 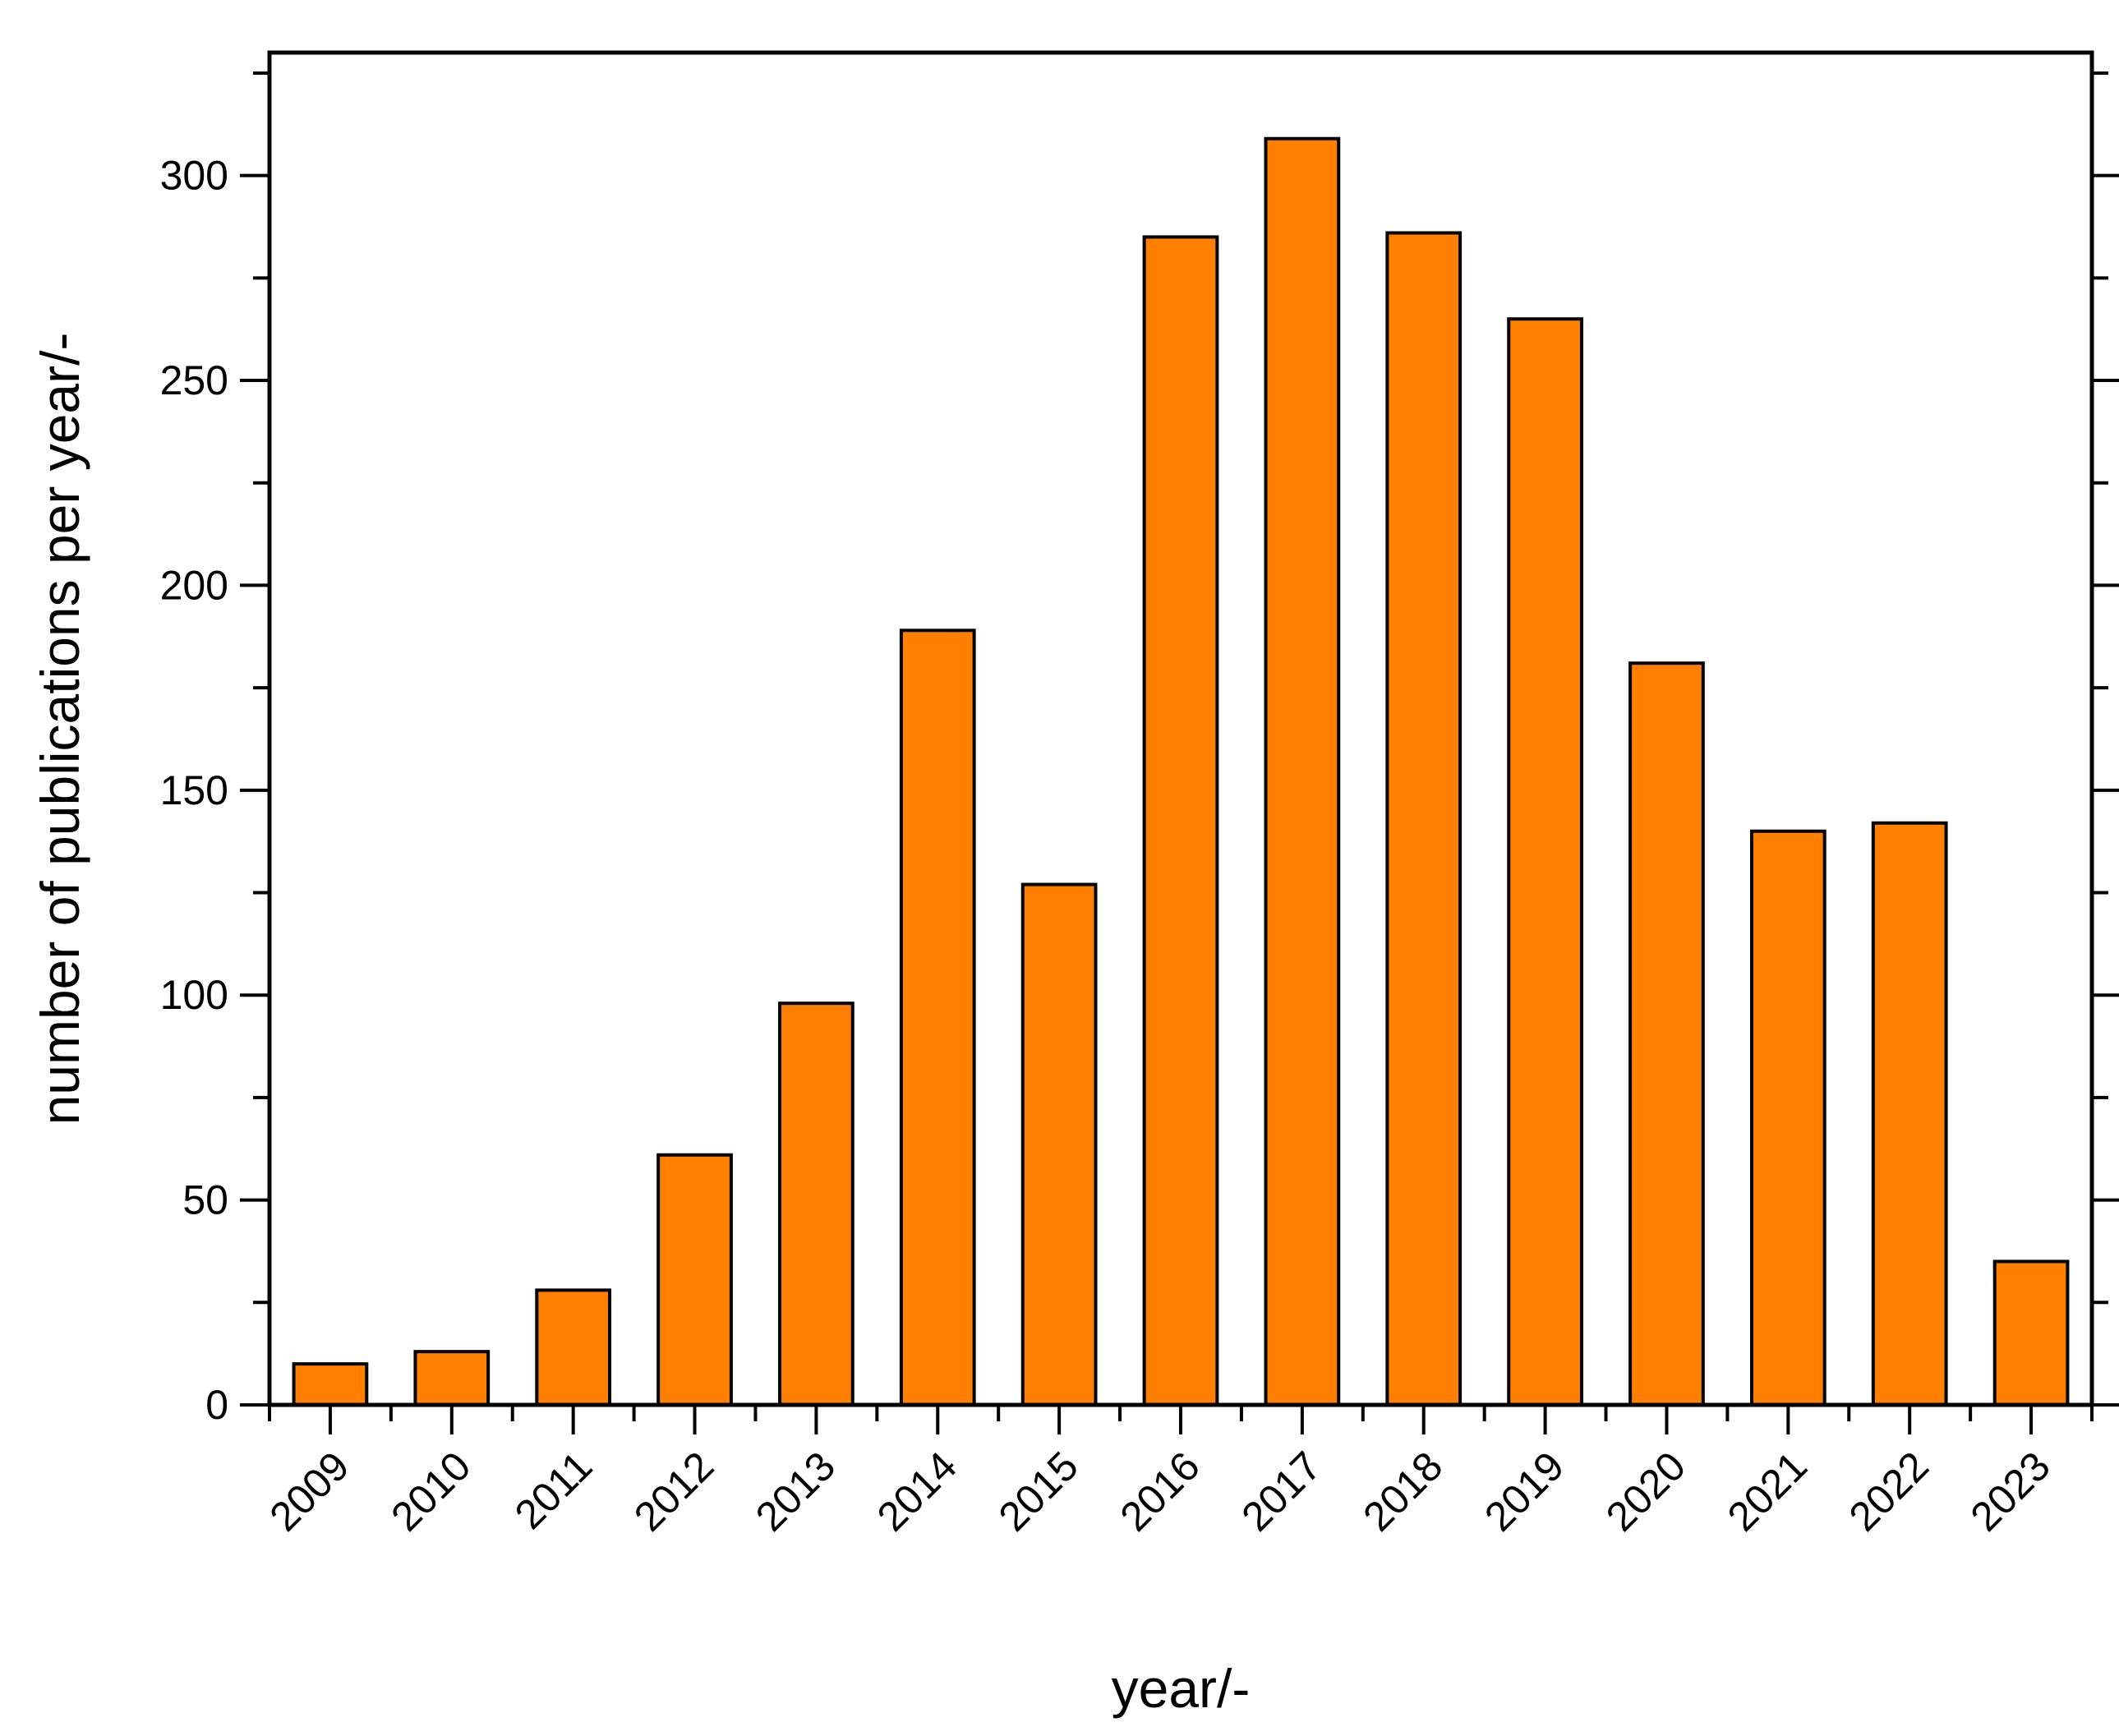 I want to click on bar-2016, so click(x=1180, y=821).